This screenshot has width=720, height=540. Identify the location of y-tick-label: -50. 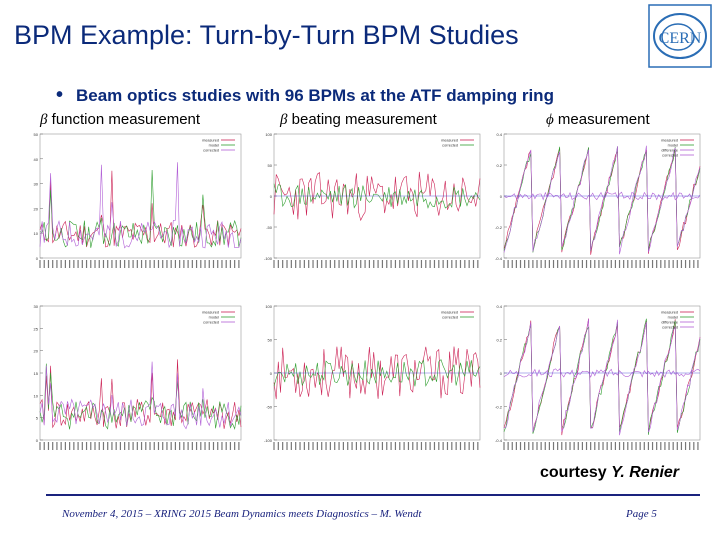
(269, 227).